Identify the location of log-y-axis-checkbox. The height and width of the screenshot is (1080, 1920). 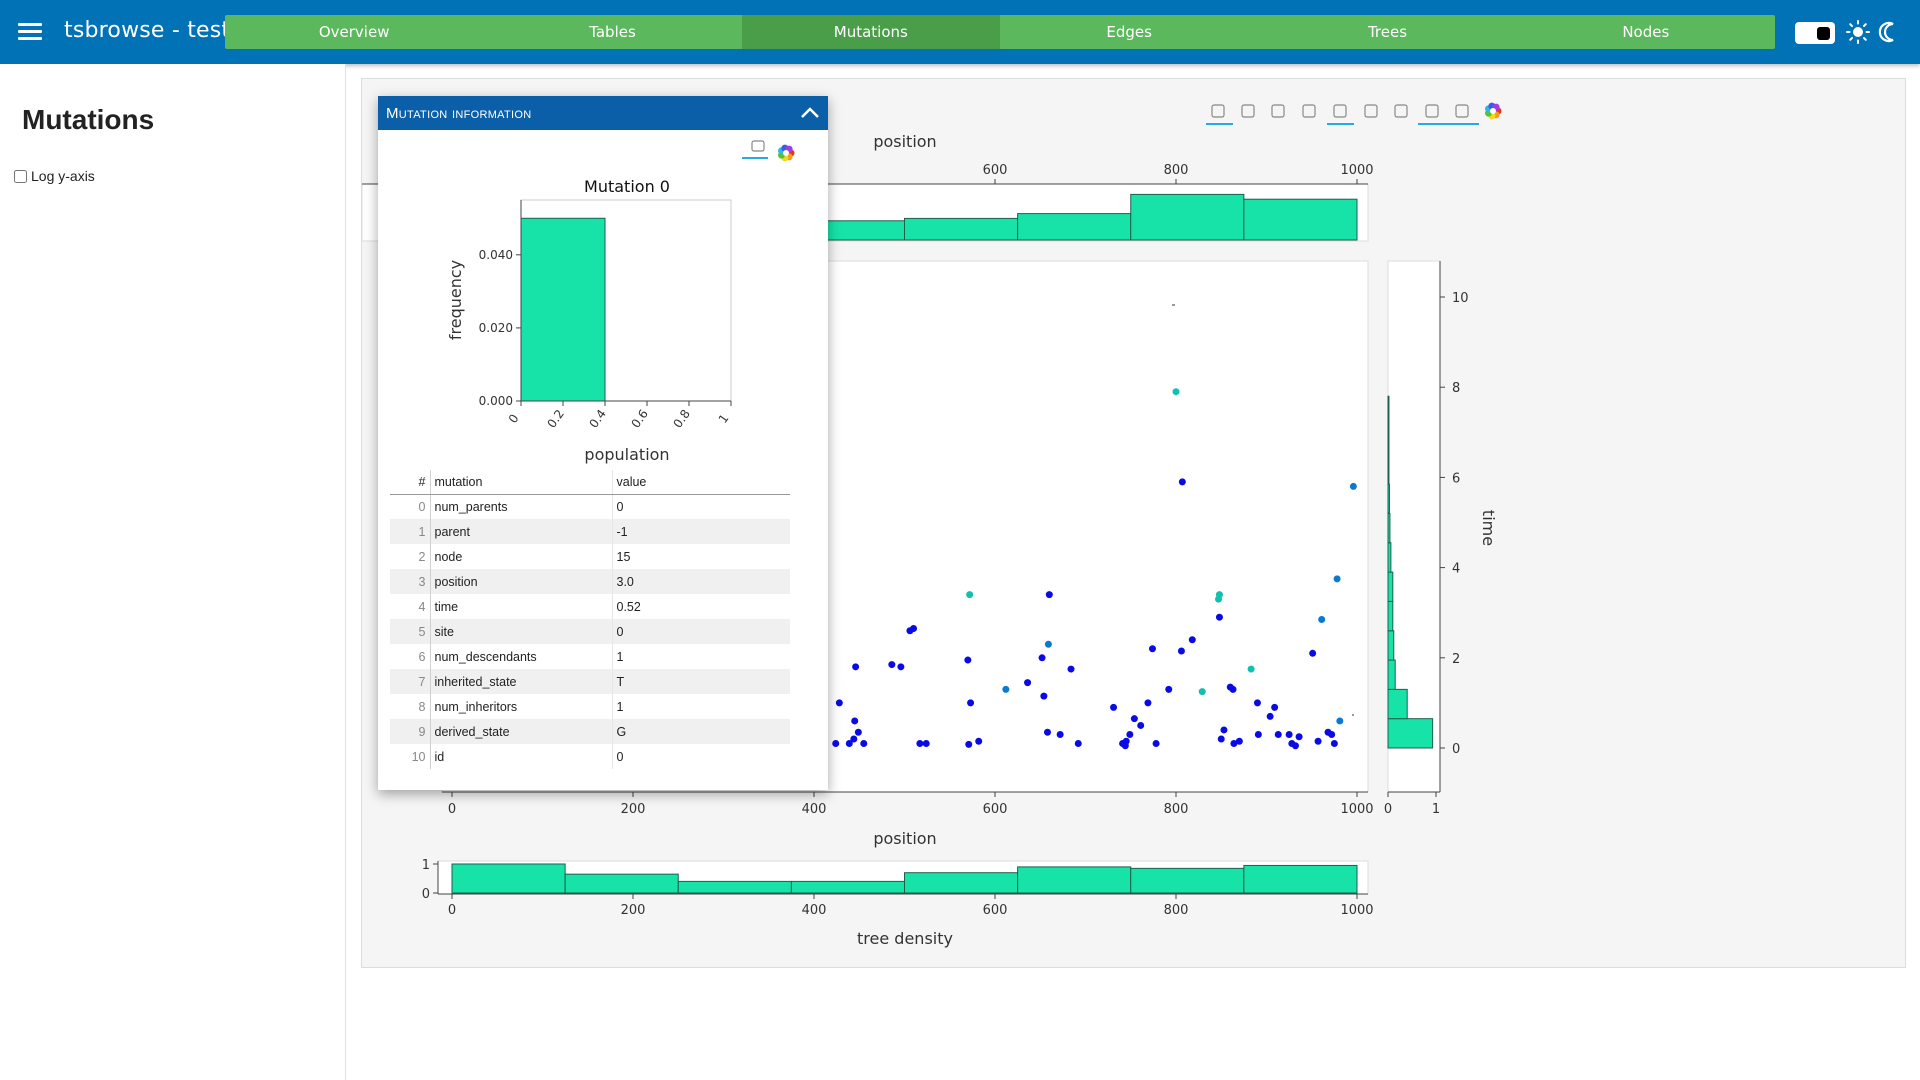
(20, 176).